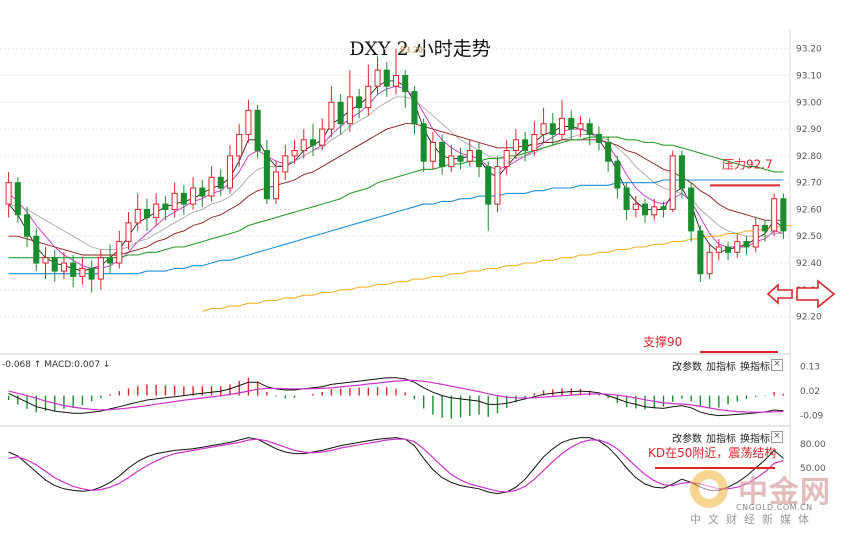 Image resolution: width=844 pixels, height=537 pixels. Describe the element at coordinates (396, 465) in the screenshot. I see `kd-d-line` at that location.